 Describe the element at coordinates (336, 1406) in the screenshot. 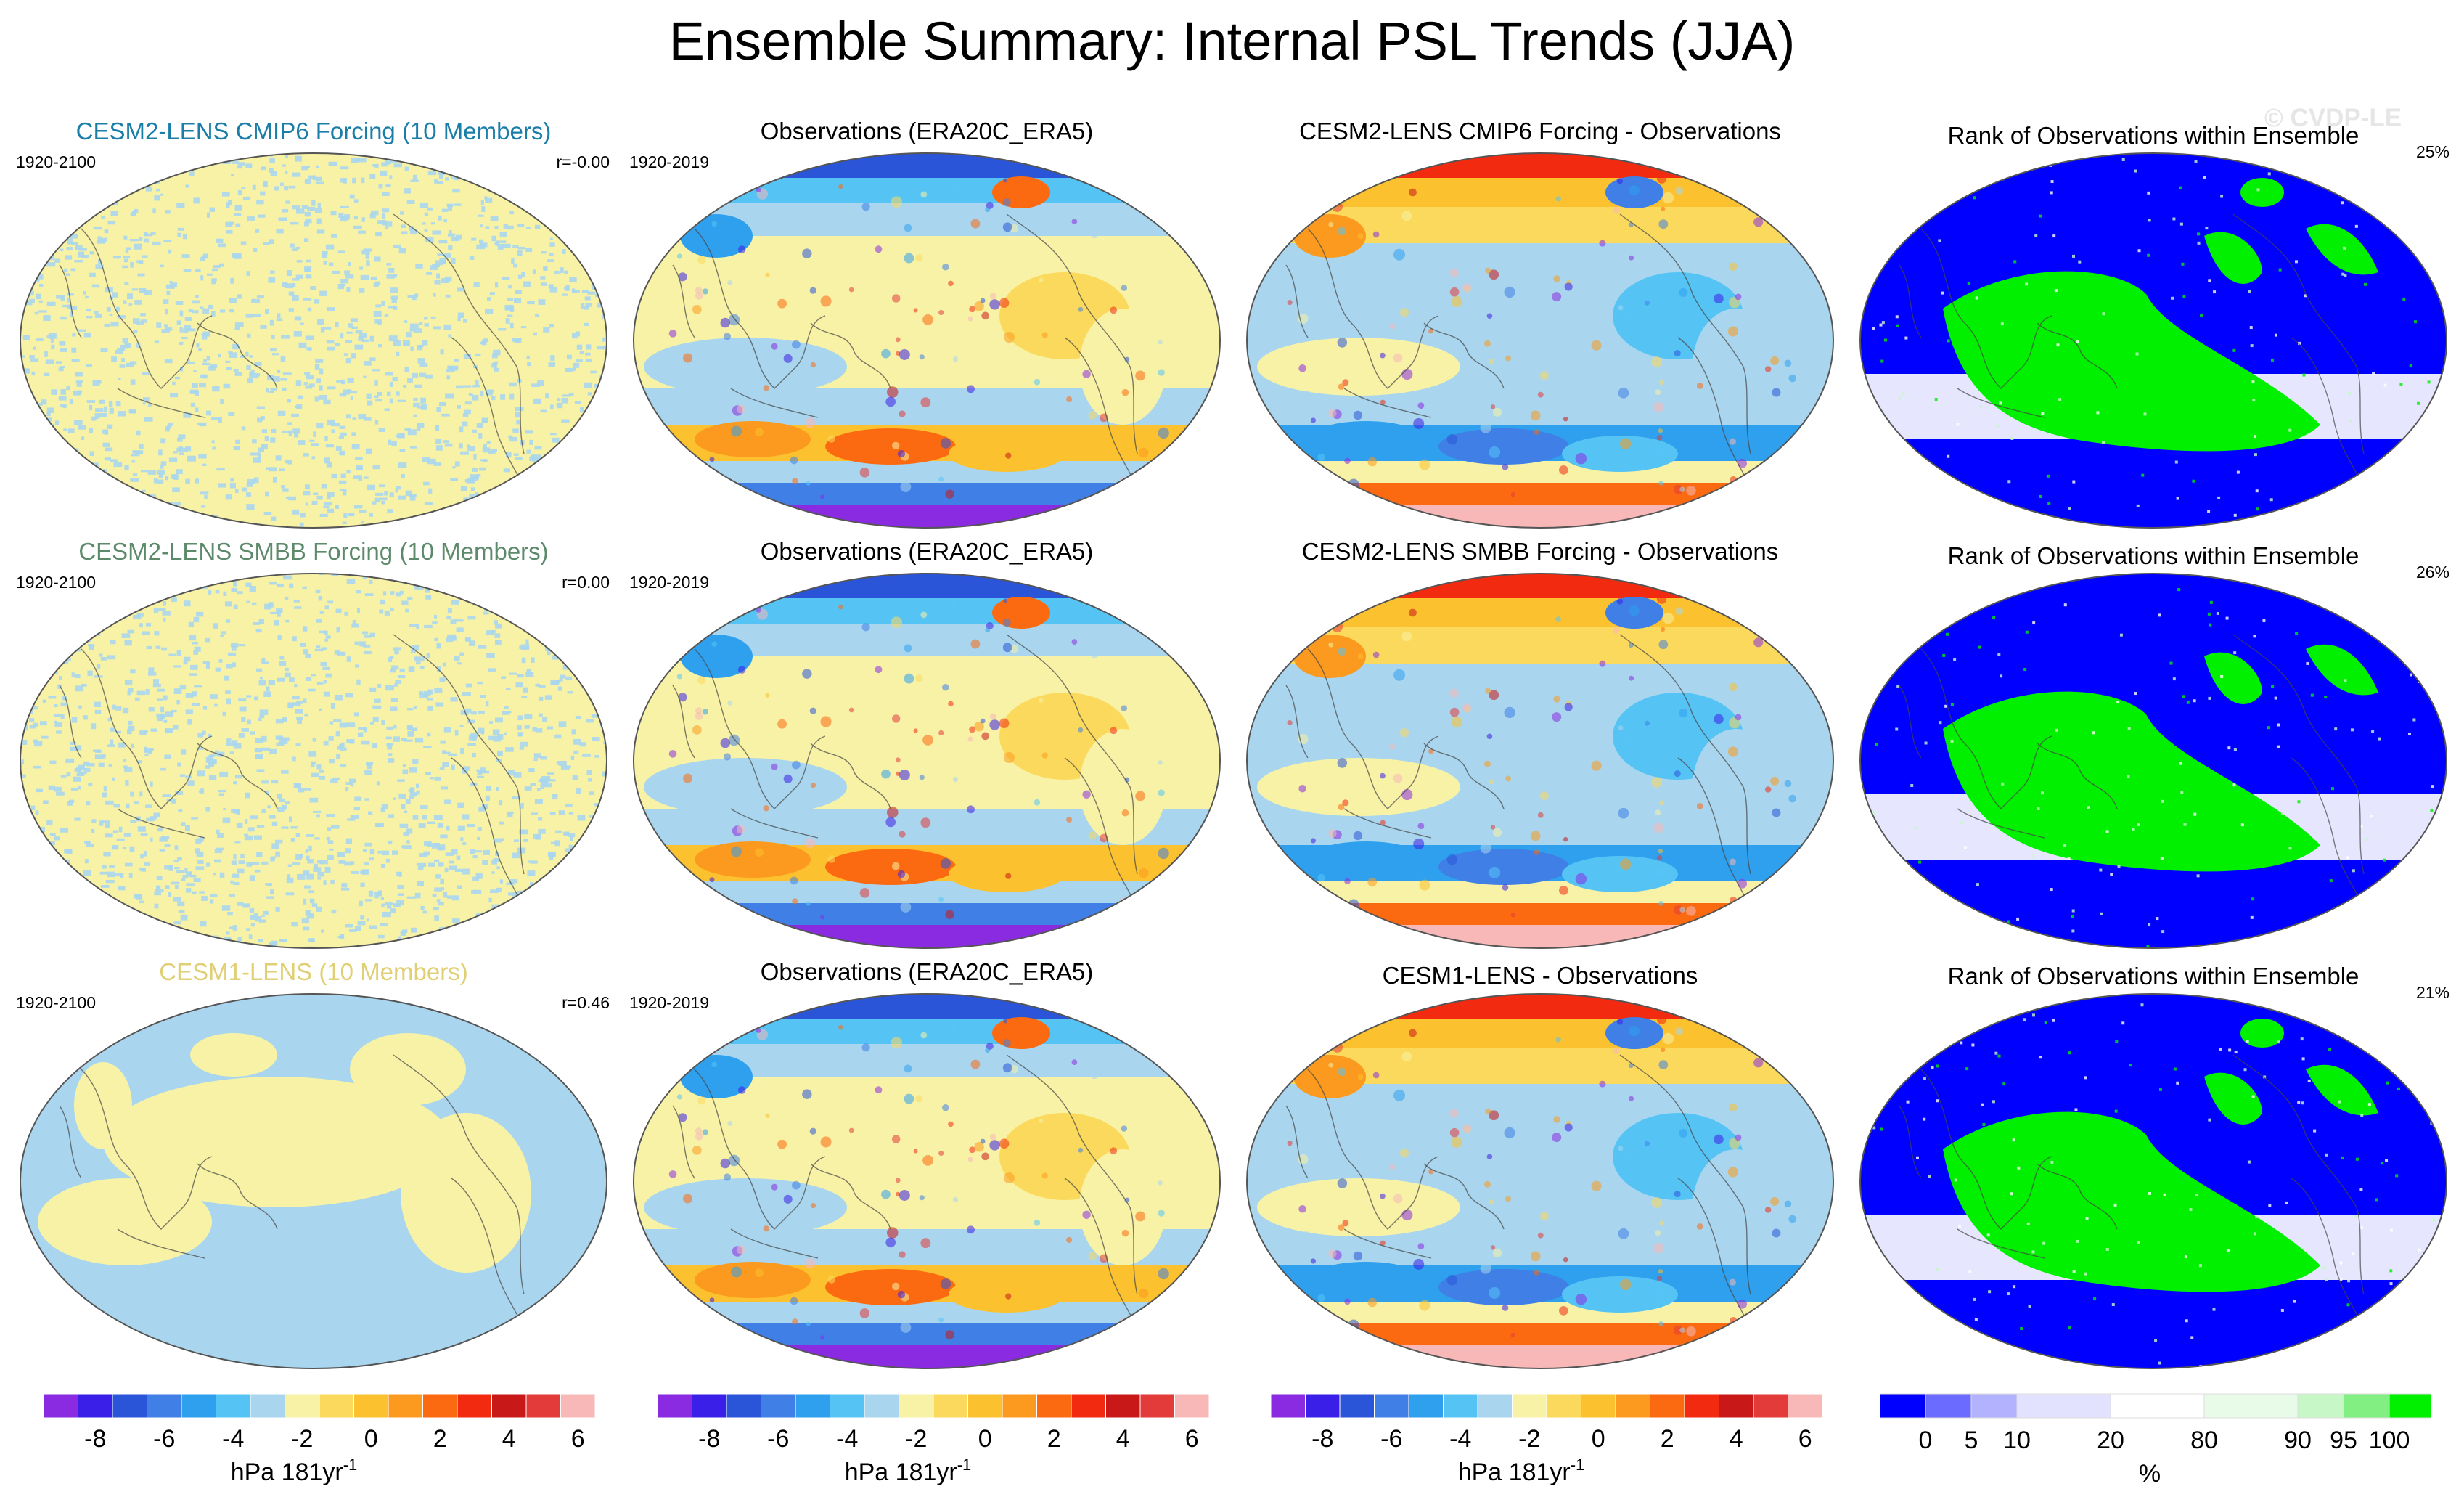

I see `colorbar-cell` at that location.